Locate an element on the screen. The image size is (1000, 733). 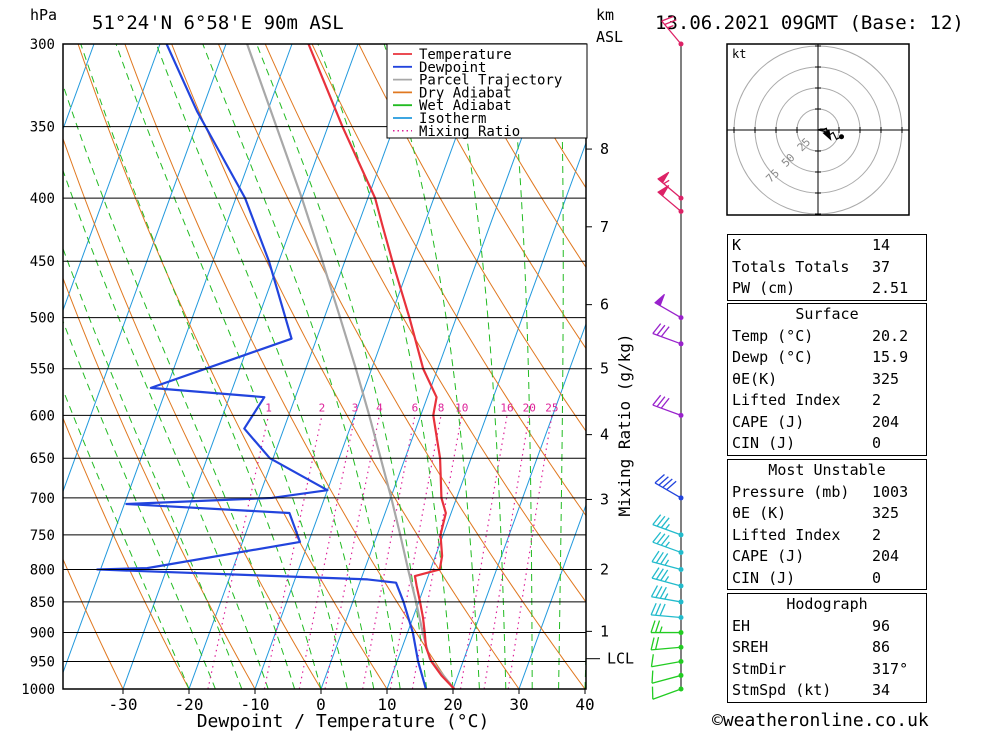
x-tick-label: 40 is located at coordinates (584, 704).